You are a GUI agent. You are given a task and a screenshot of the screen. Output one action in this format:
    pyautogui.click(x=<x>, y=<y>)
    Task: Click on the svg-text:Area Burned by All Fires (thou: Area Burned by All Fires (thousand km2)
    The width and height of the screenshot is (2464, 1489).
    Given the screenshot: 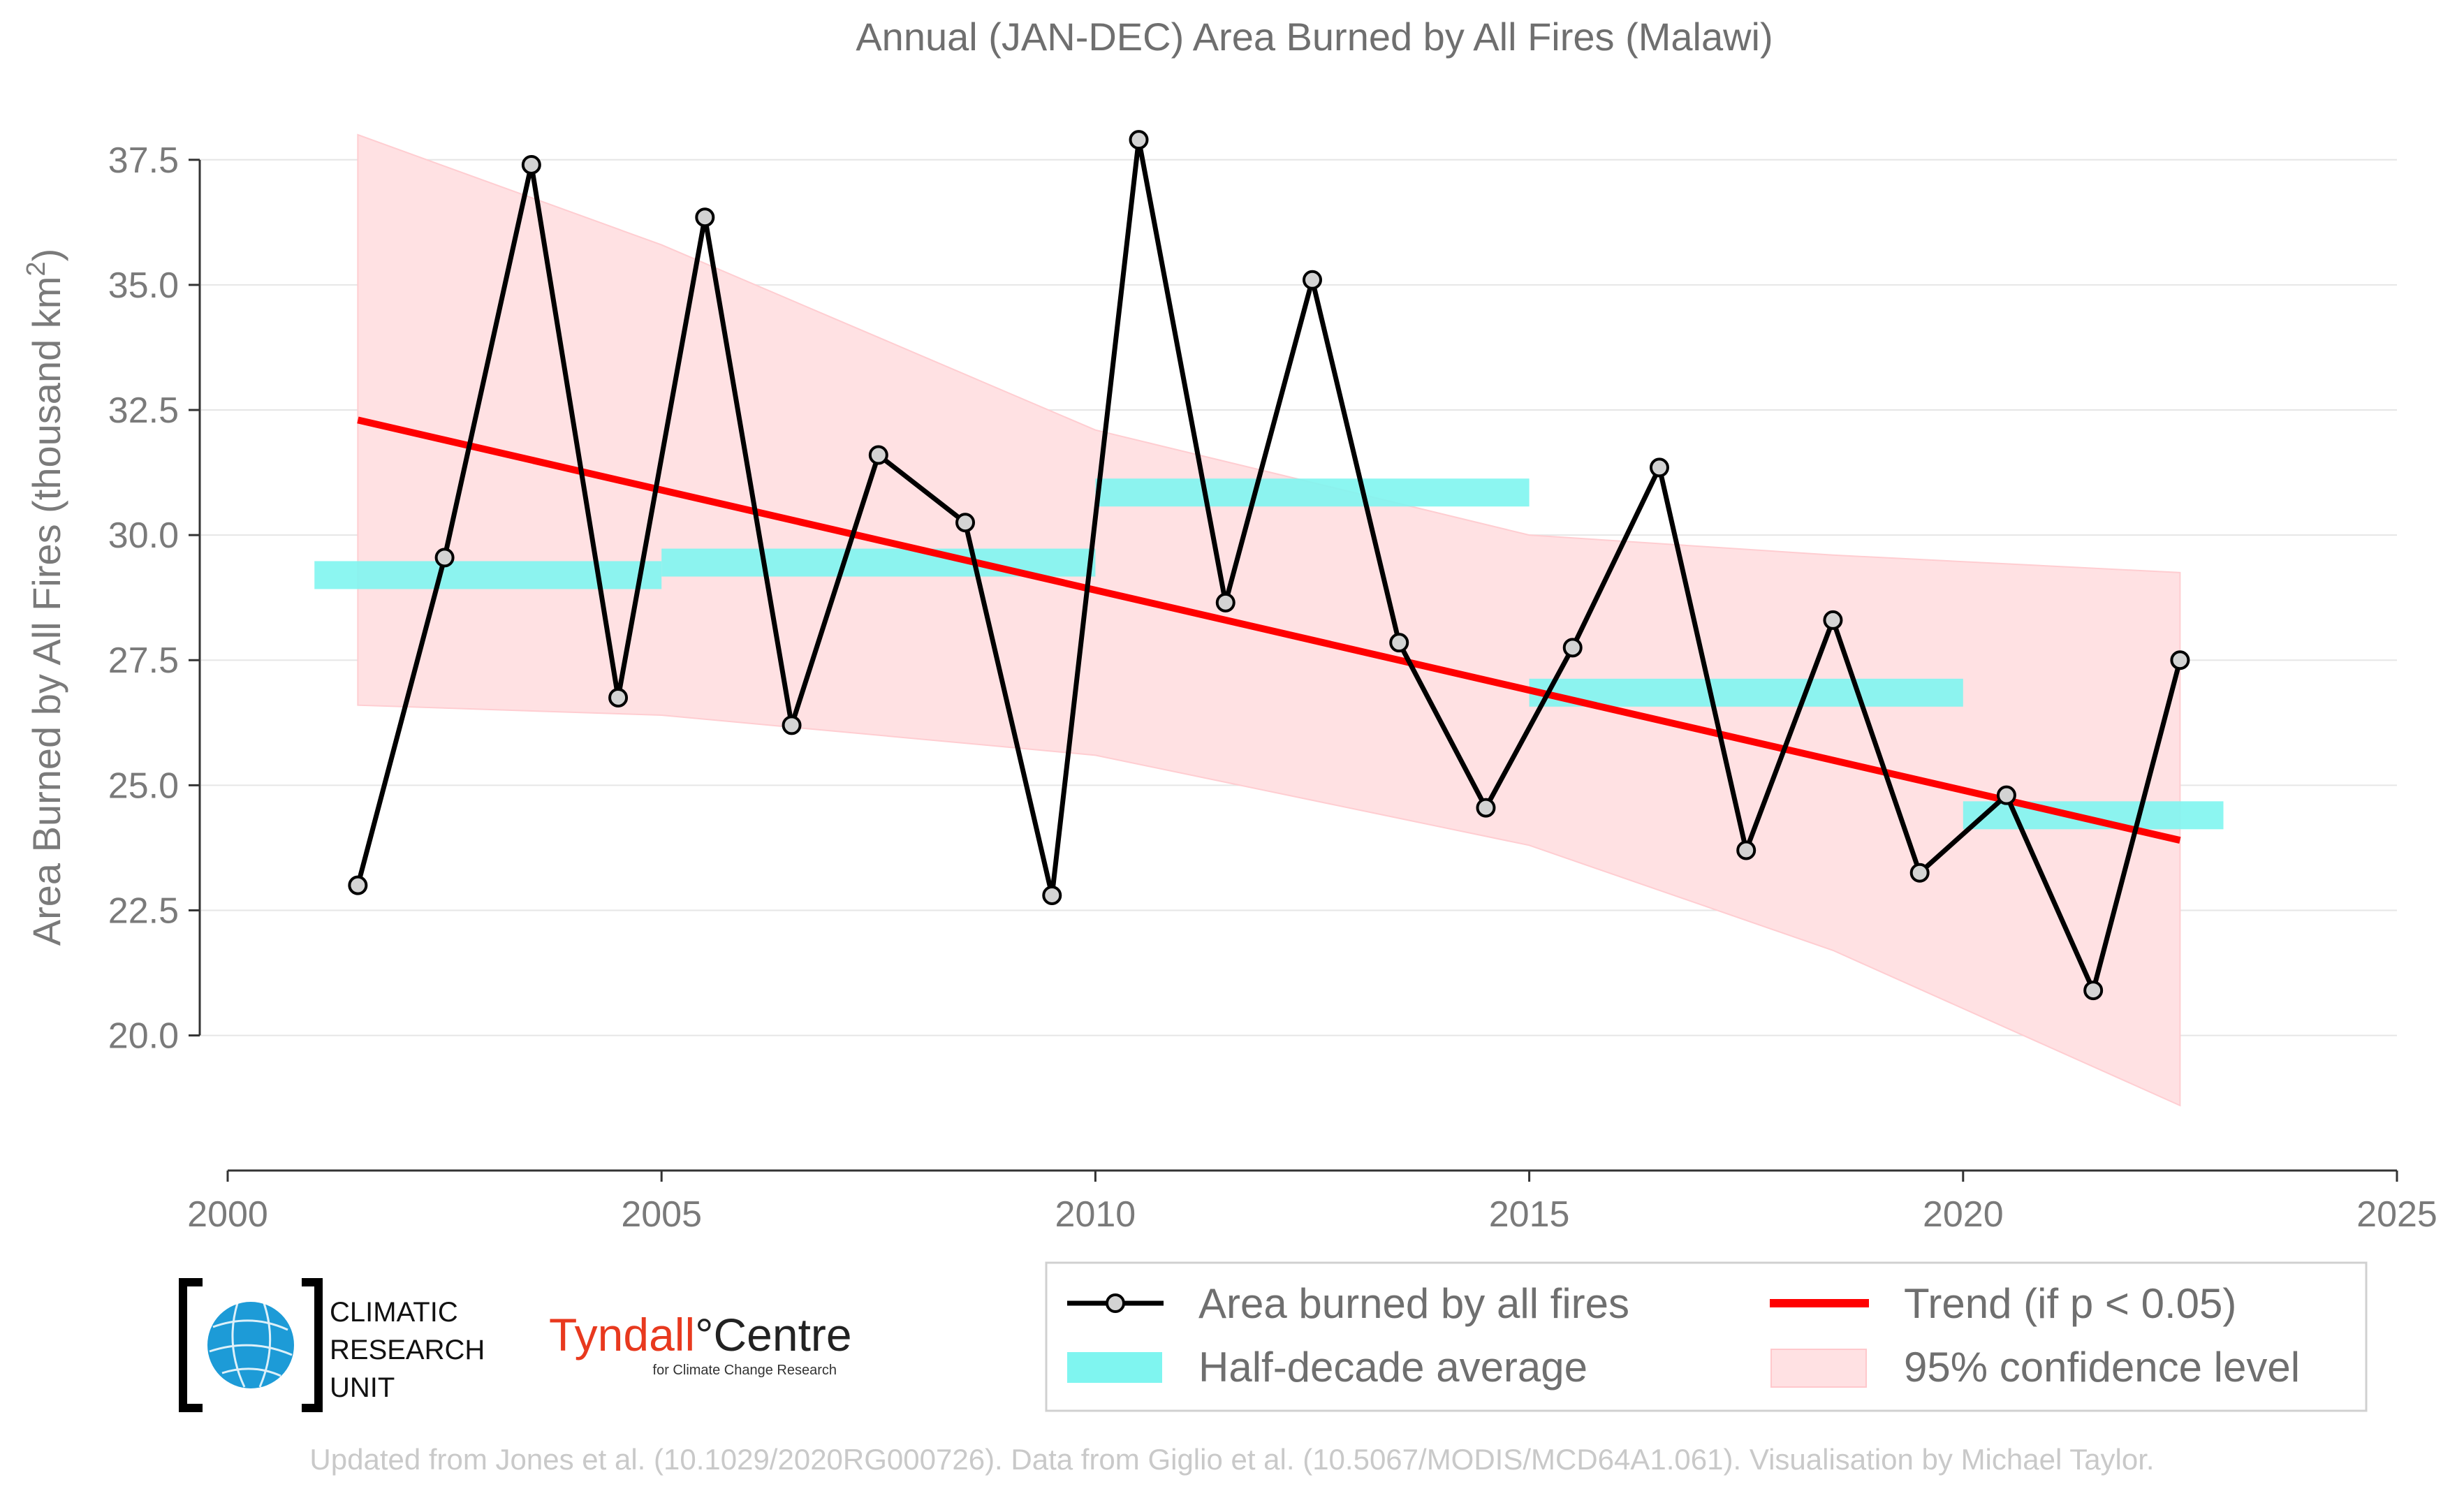 What is the action you would take?
    pyautogui.click(x=45, y=597)
    